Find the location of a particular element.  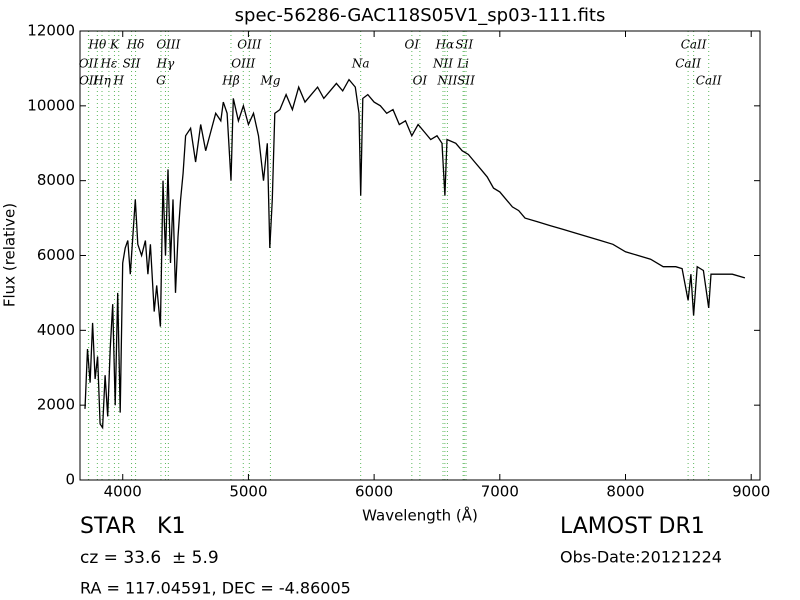

y-tick-label: 0 is located at coordinates (70, 480).